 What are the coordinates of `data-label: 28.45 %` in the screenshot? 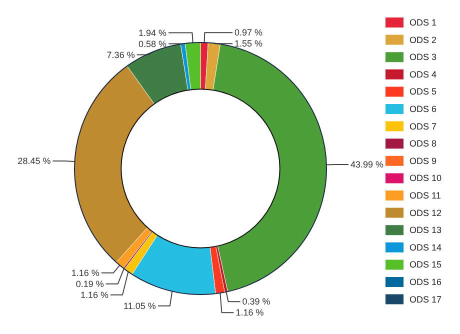 It's located at (34, 161).